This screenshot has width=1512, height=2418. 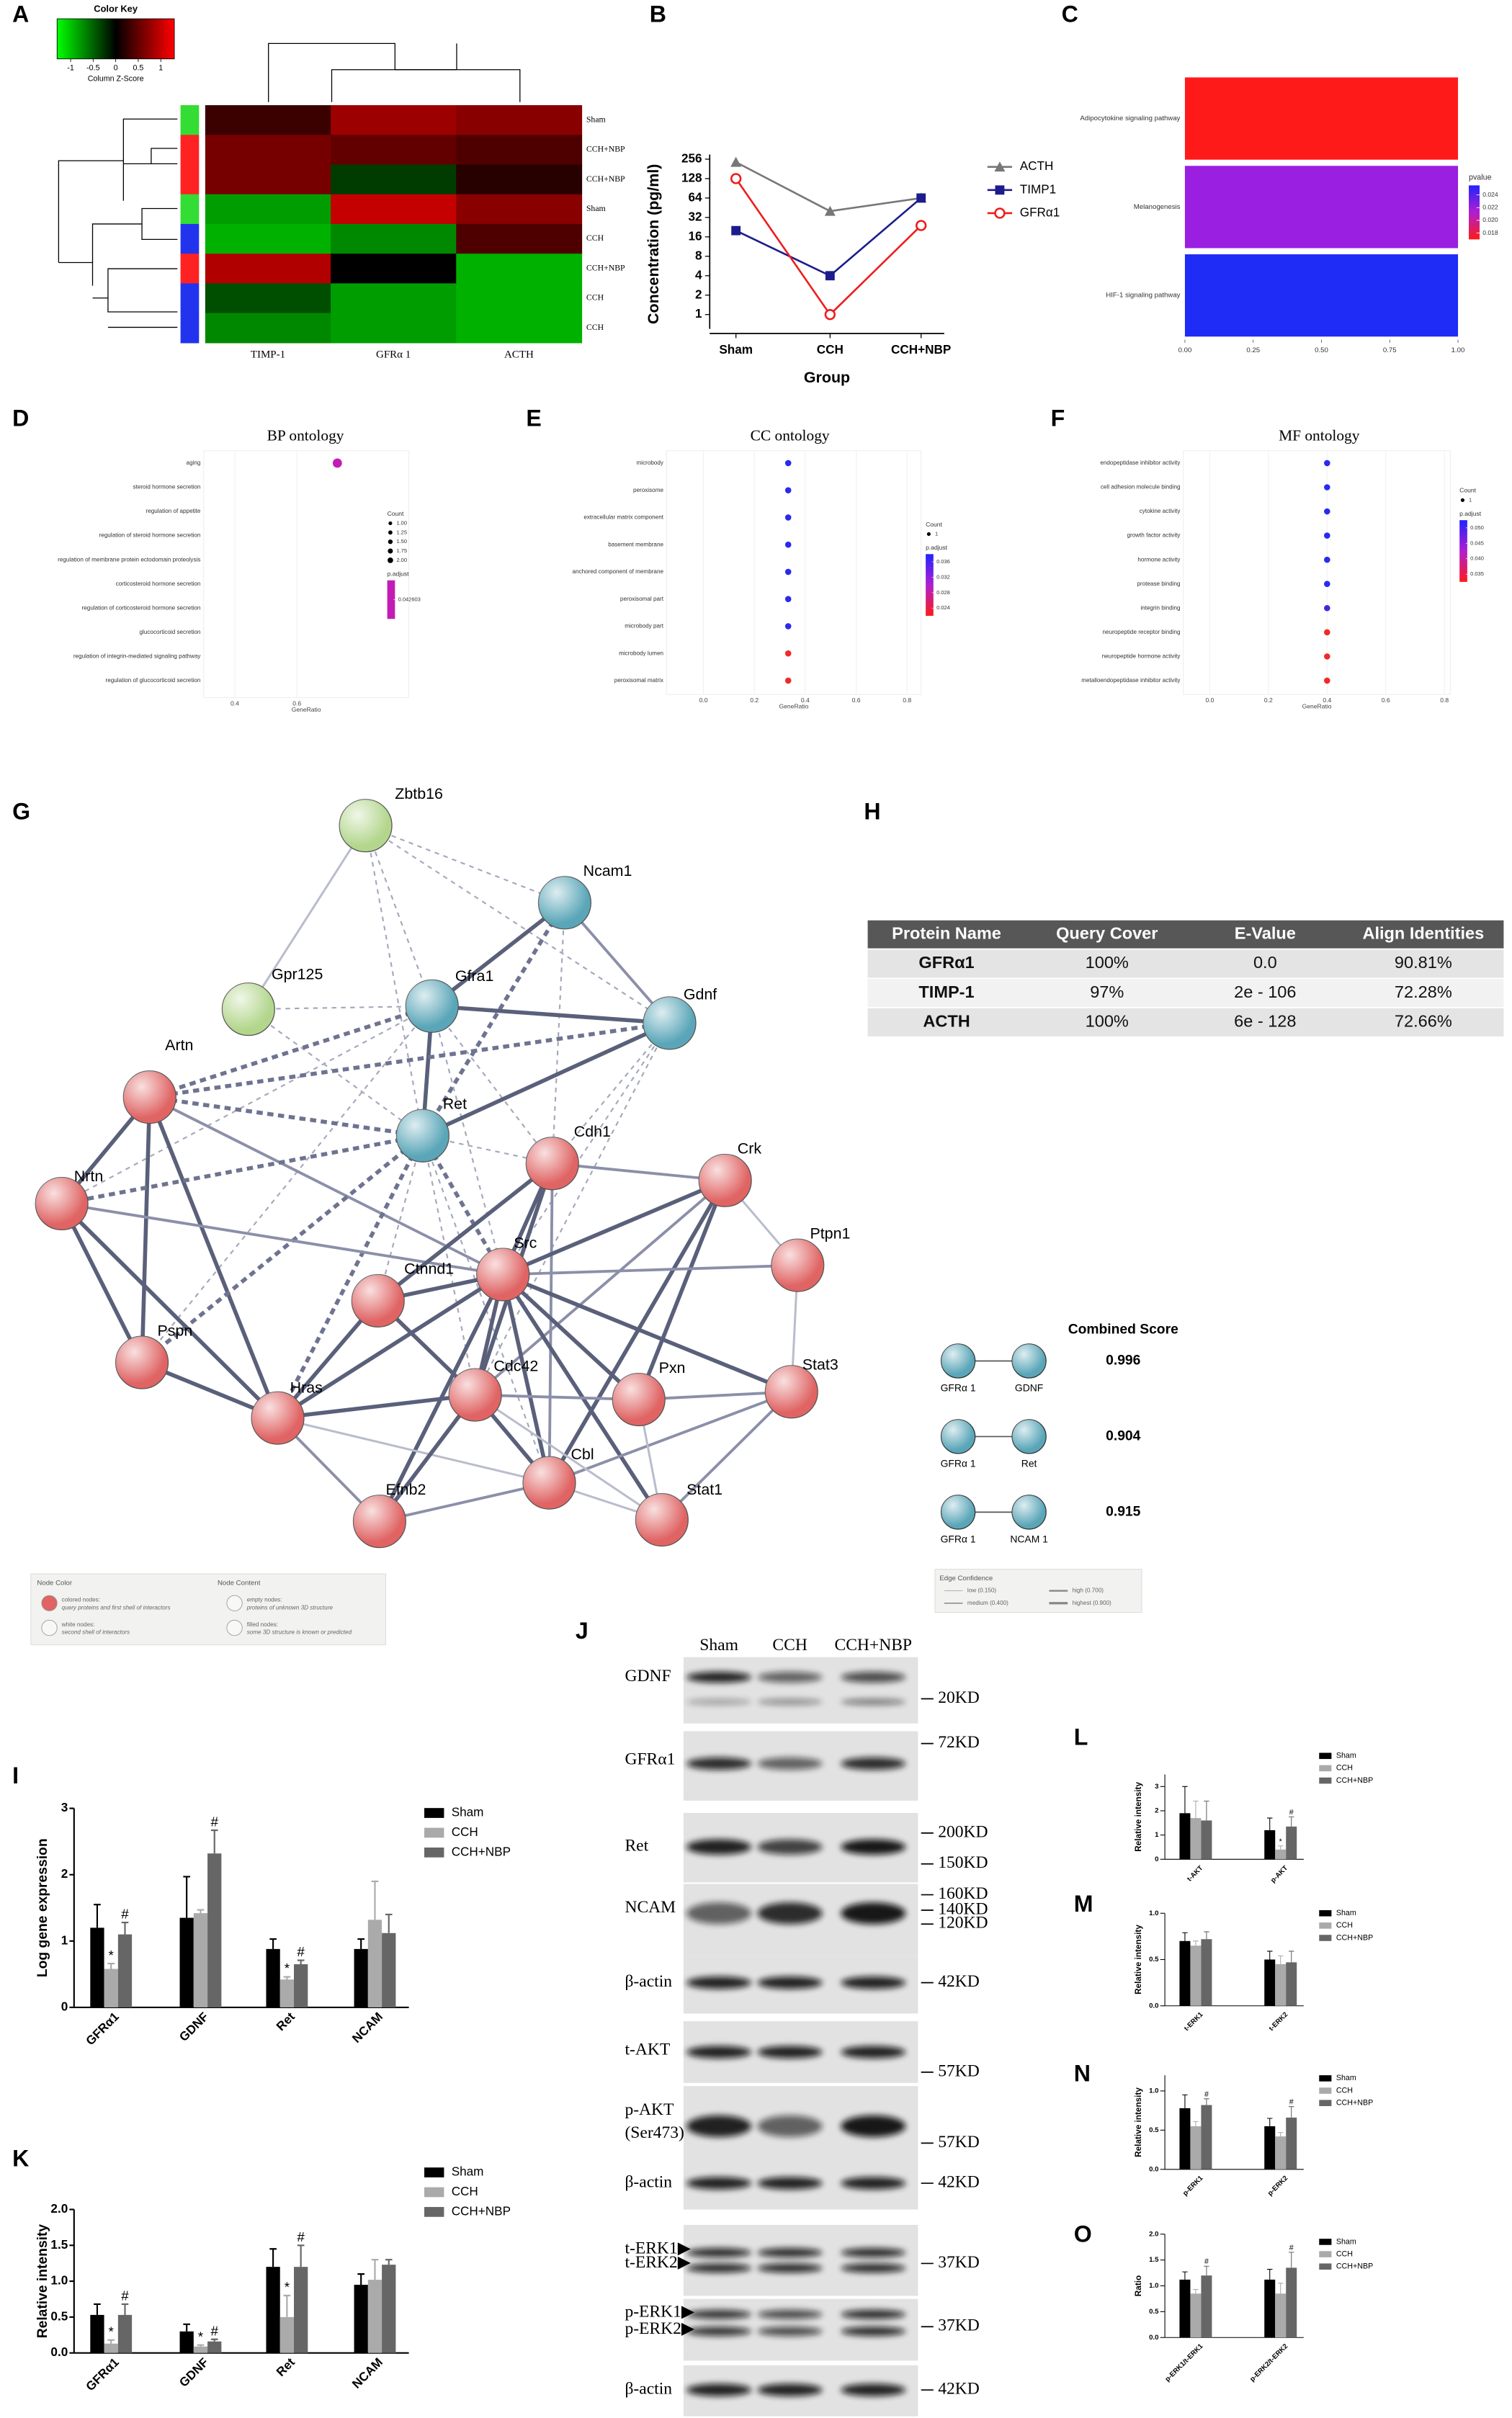 What do you see at coordinates (138, 67) in the screenshot?
I see `key-tick-label: 0.5` at bounding box center [138, 67].